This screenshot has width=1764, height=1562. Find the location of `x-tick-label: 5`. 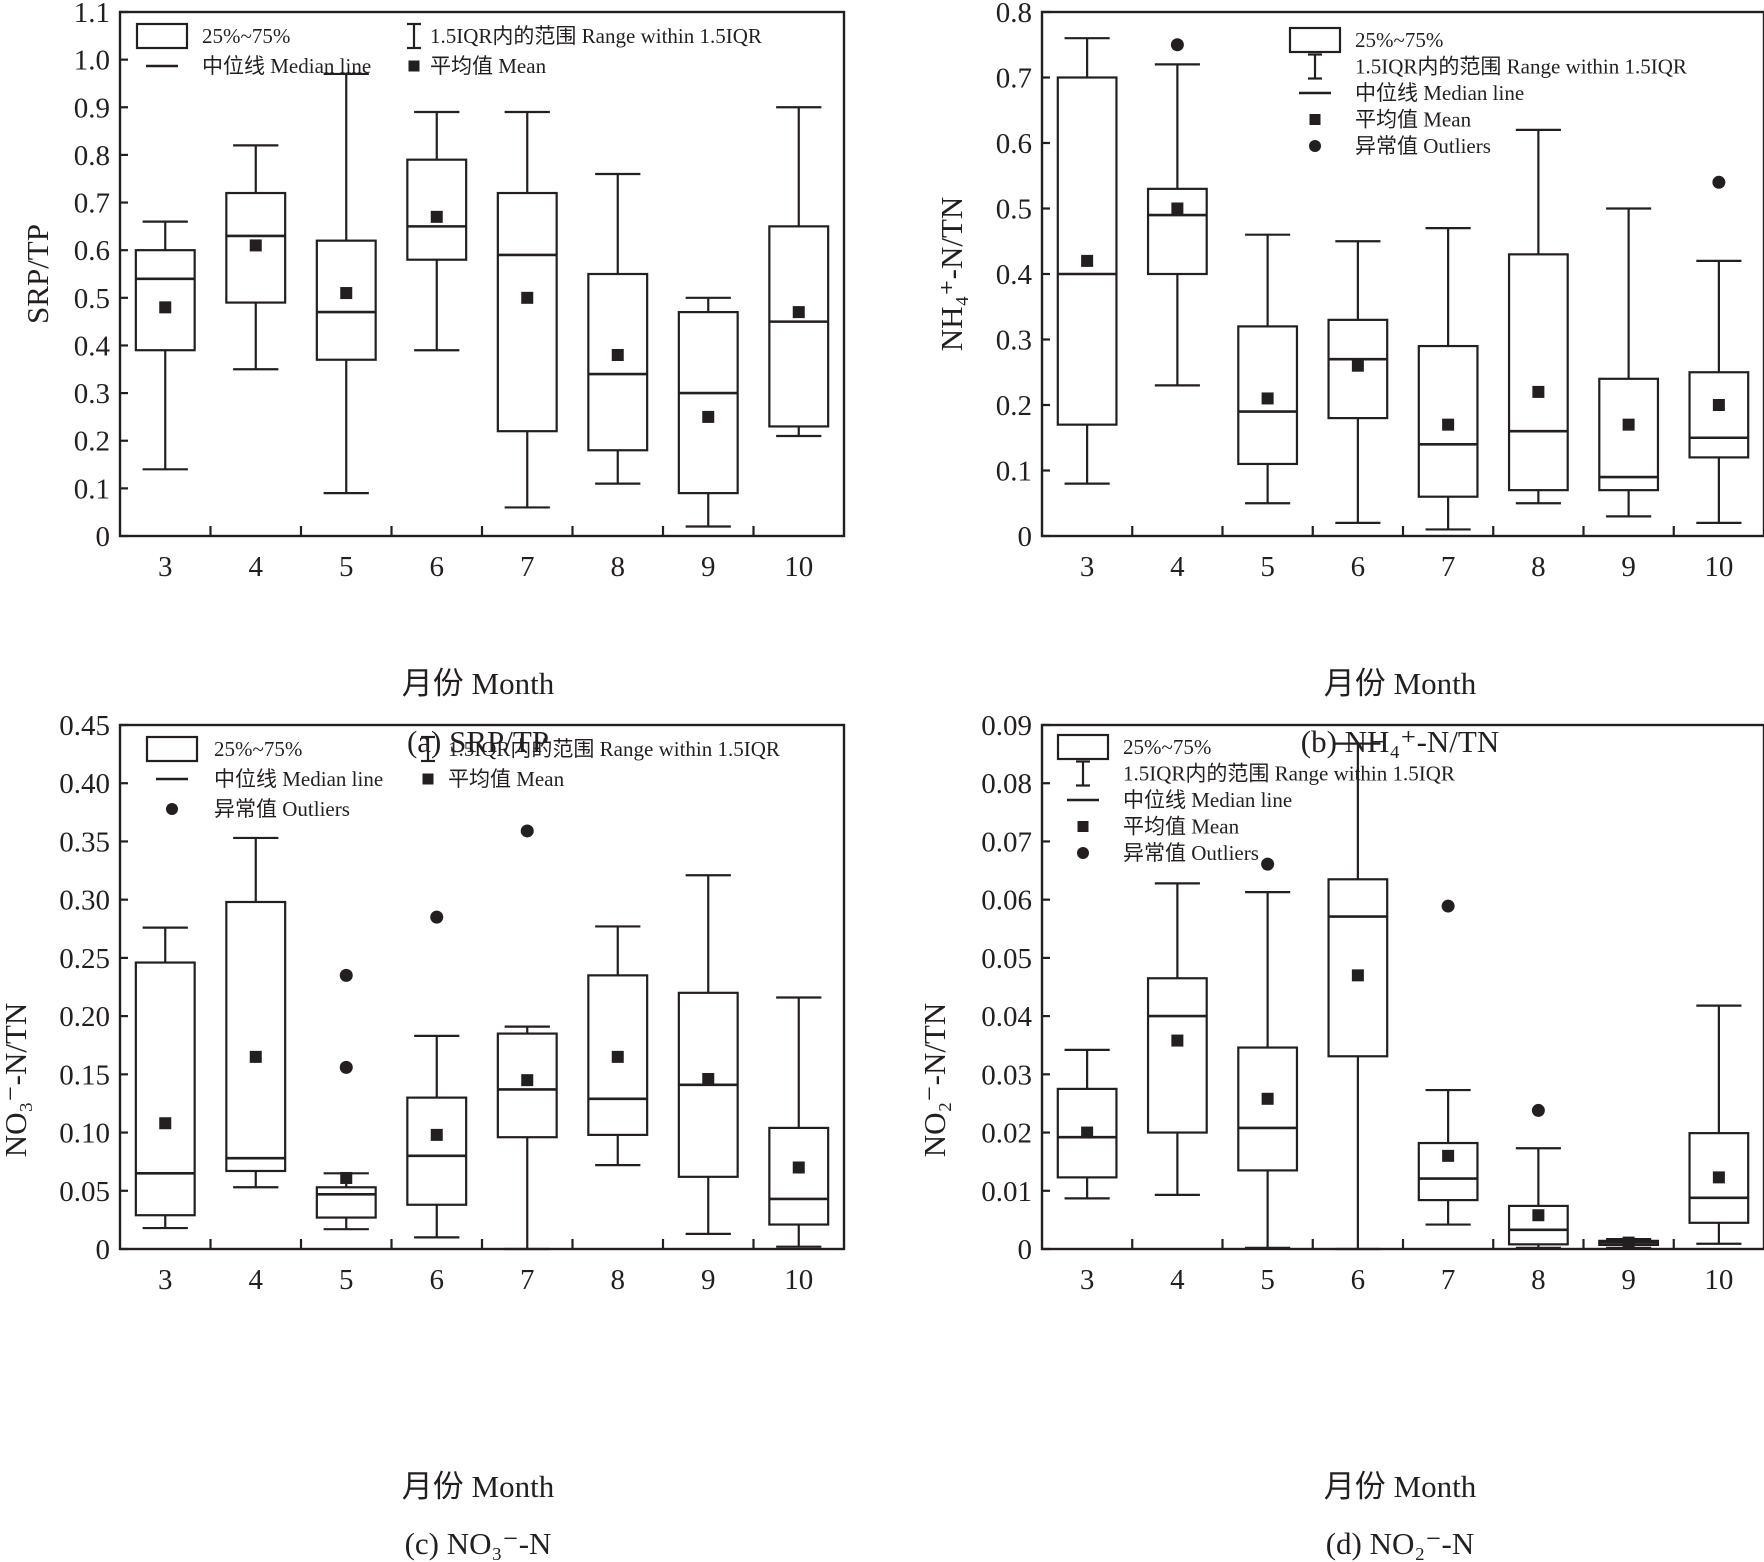

x-tick-label: 5 is located at coordinates (1267, 1280).